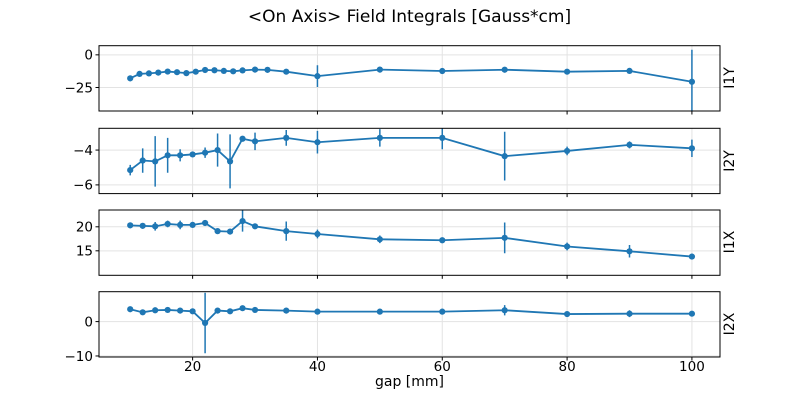  I want to click on y-tick-label: −4, so click(83, 151).